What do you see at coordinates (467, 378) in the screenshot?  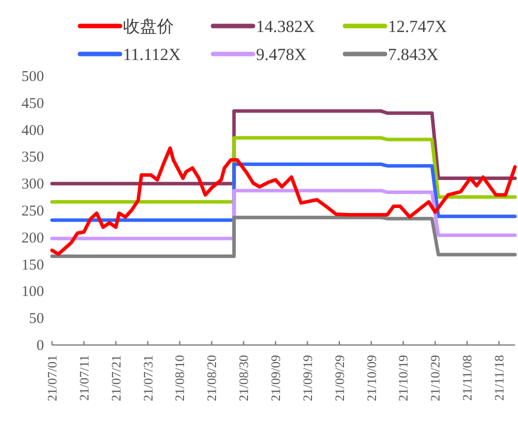 I see `x-tick-label: 21/11/08` at bounding box center [467, 378].